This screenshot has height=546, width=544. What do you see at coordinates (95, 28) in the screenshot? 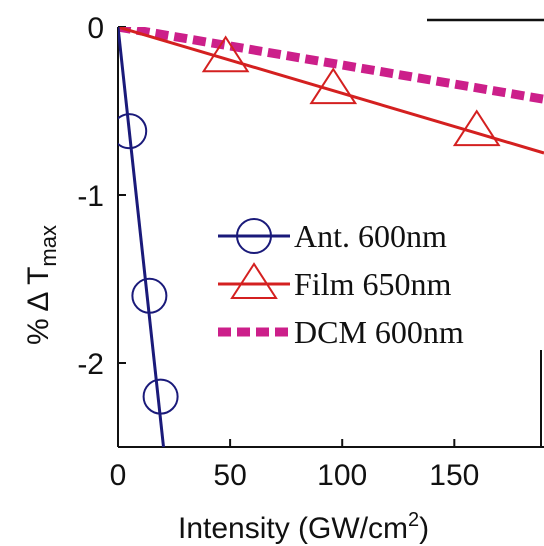
I see `y-tick-label: 0` at bounding box center [95, 28].